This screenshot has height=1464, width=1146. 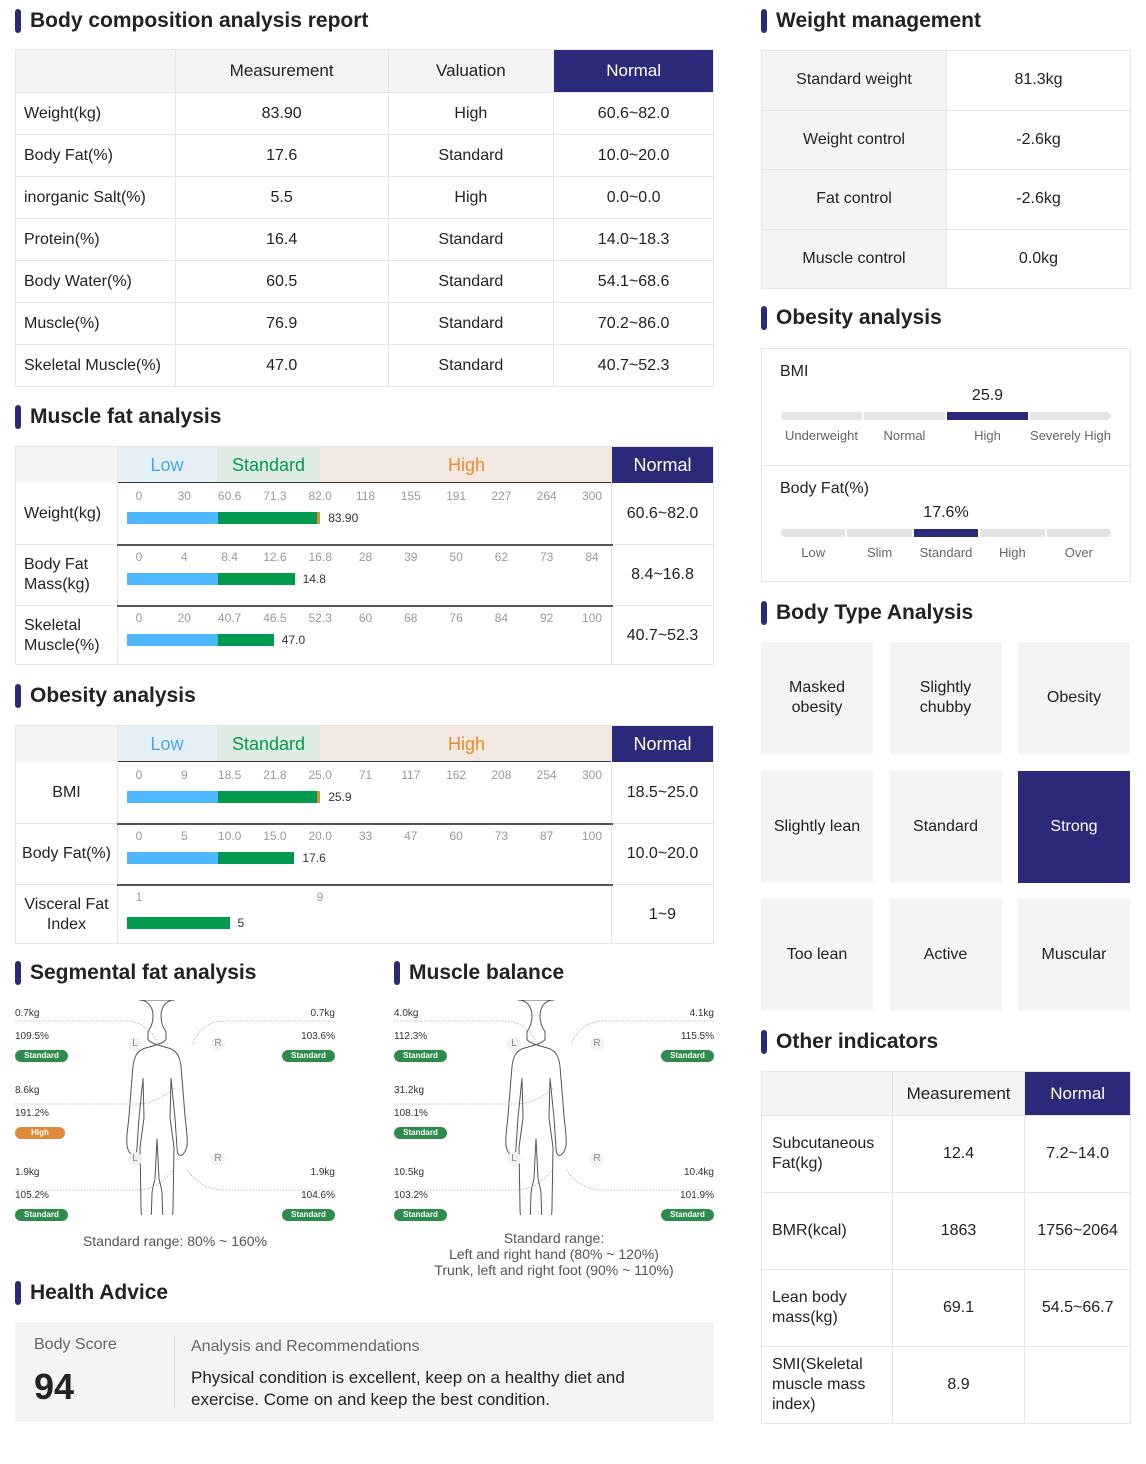 I want to click on body-type-standard: Standard, so click(x=945, y=826).